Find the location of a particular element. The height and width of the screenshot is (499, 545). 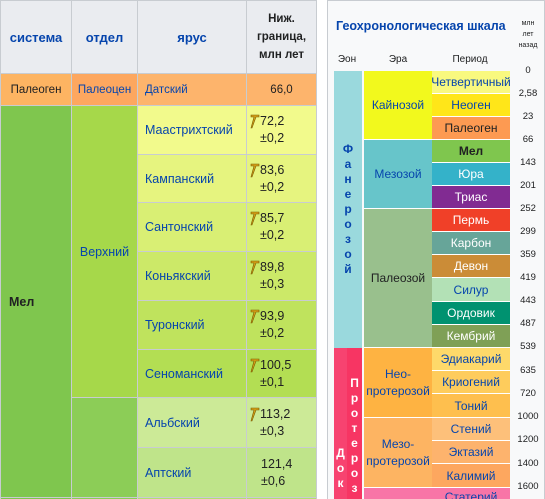

period-calymmian: Калимий is located at coordinates (471, 476).